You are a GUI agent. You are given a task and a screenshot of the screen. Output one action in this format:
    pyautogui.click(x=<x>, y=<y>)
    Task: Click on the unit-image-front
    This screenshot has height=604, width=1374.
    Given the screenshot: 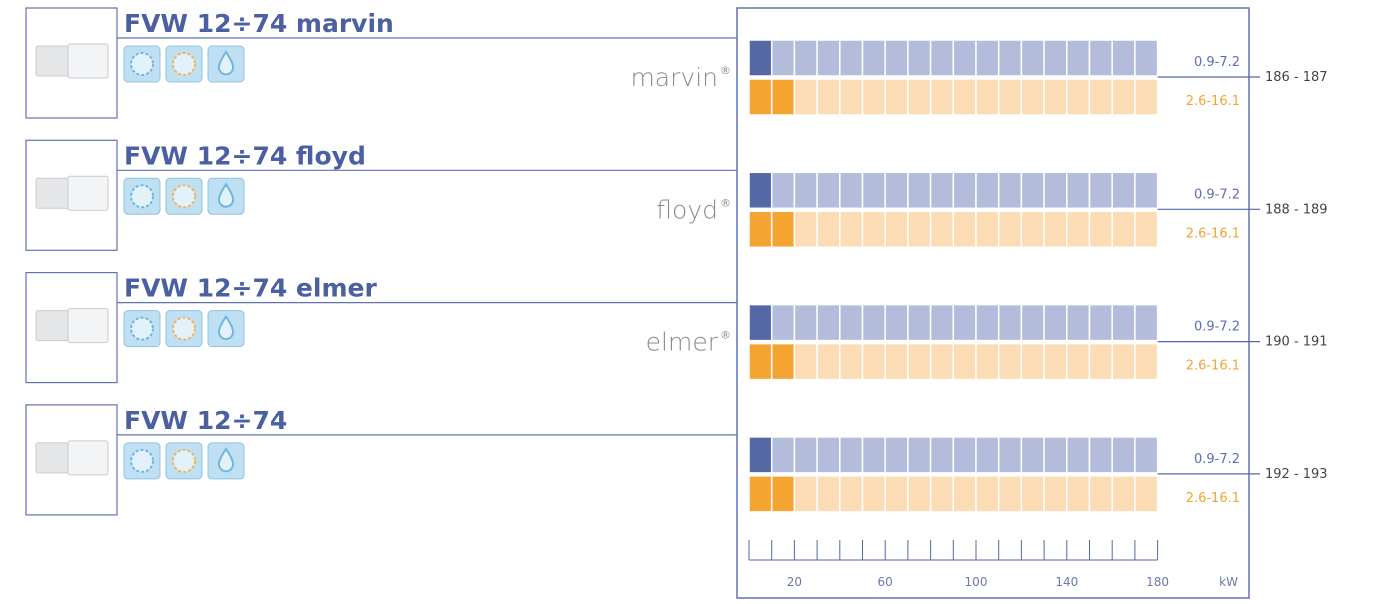 What is the action you would take?
    pyautogui.click(x=88, y=458)
    